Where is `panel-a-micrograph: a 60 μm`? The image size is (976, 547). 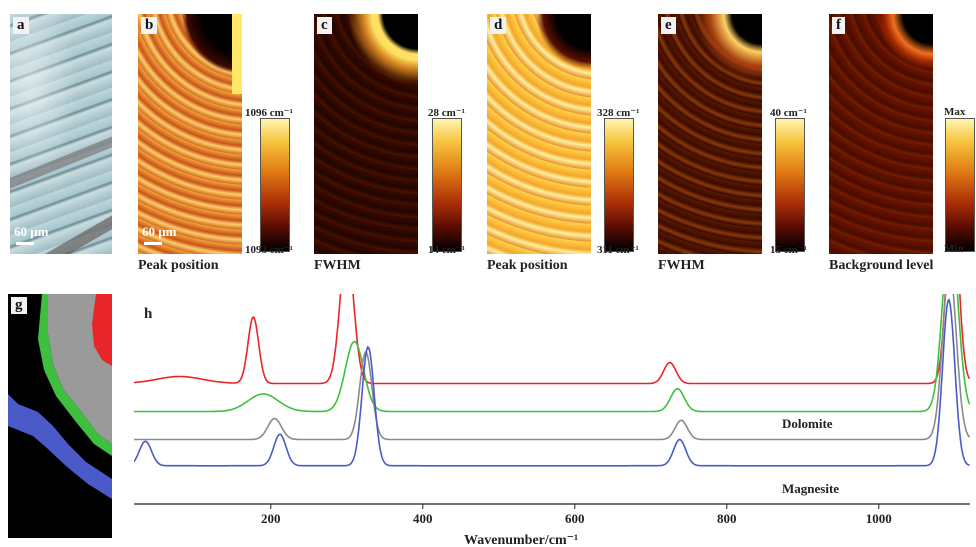 panel-a-micrograph: a 60 μm is located at coordinates (61, 134).